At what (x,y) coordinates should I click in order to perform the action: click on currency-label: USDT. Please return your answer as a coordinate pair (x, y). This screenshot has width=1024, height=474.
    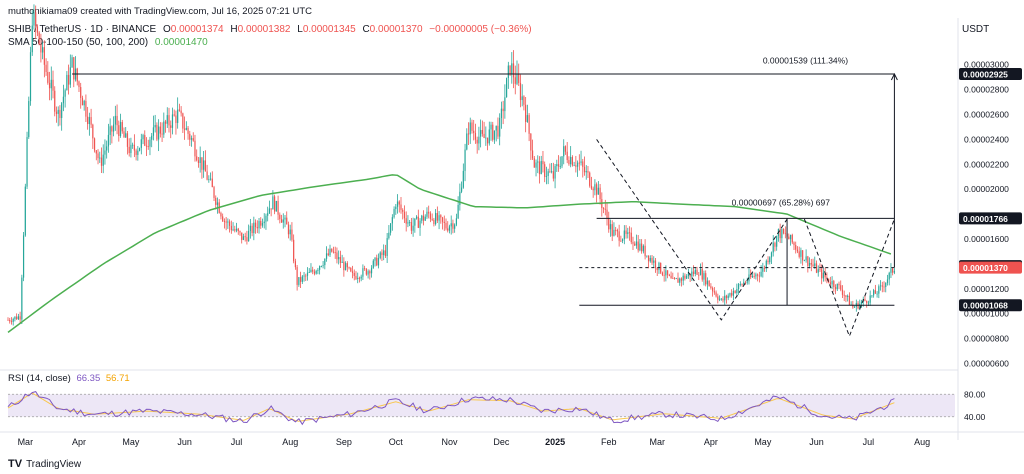
    Looking at the image, I should click on (976, 29).